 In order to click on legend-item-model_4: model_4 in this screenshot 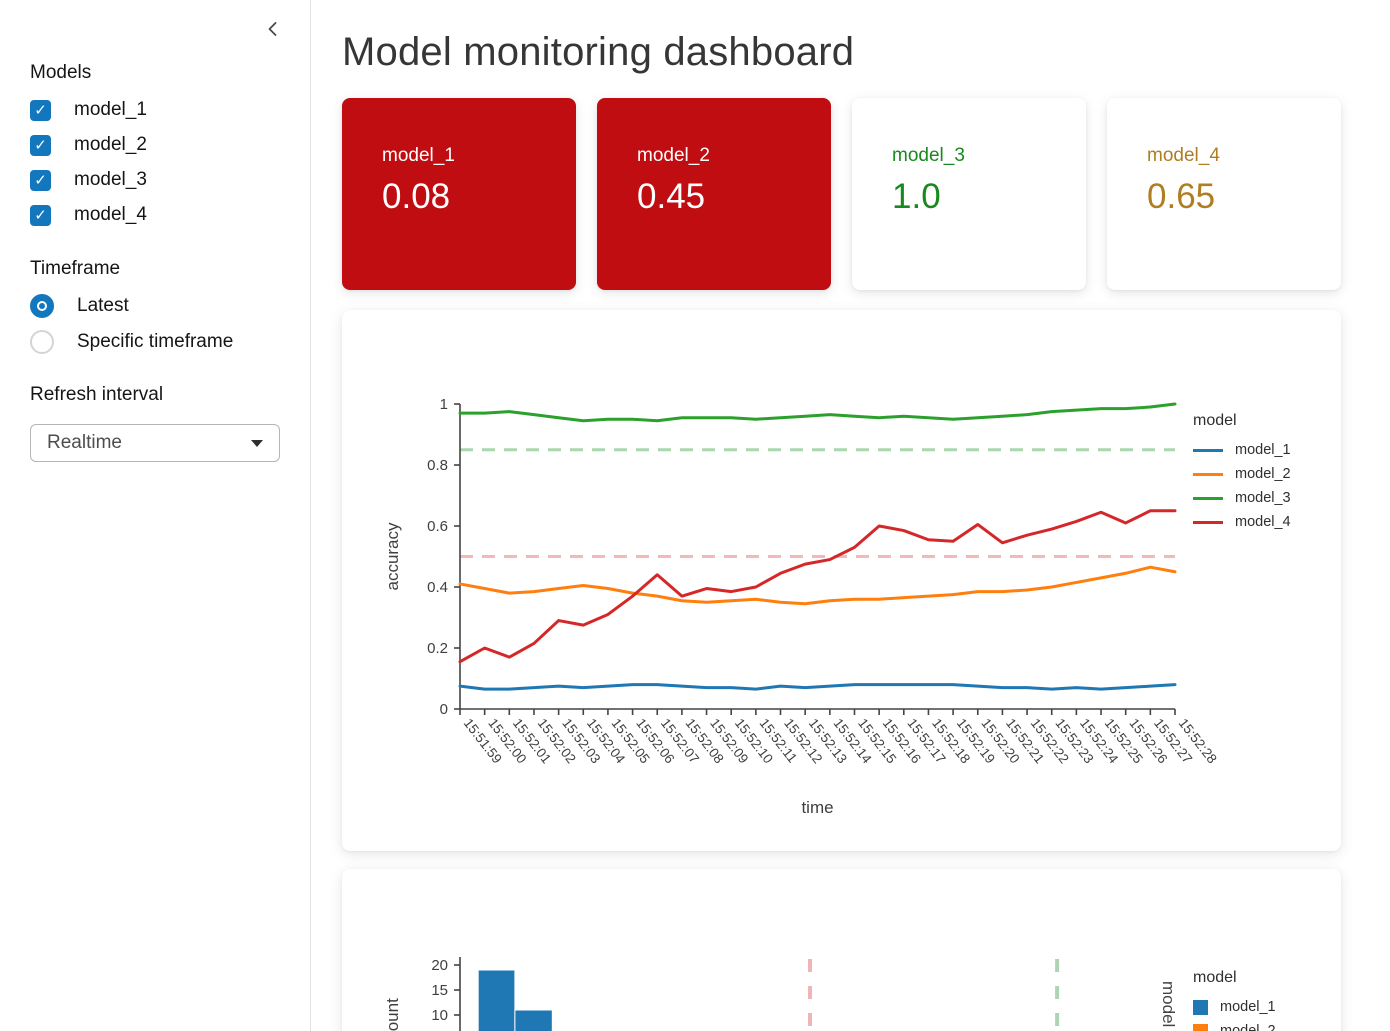, I will do `click(1242, 522)`.